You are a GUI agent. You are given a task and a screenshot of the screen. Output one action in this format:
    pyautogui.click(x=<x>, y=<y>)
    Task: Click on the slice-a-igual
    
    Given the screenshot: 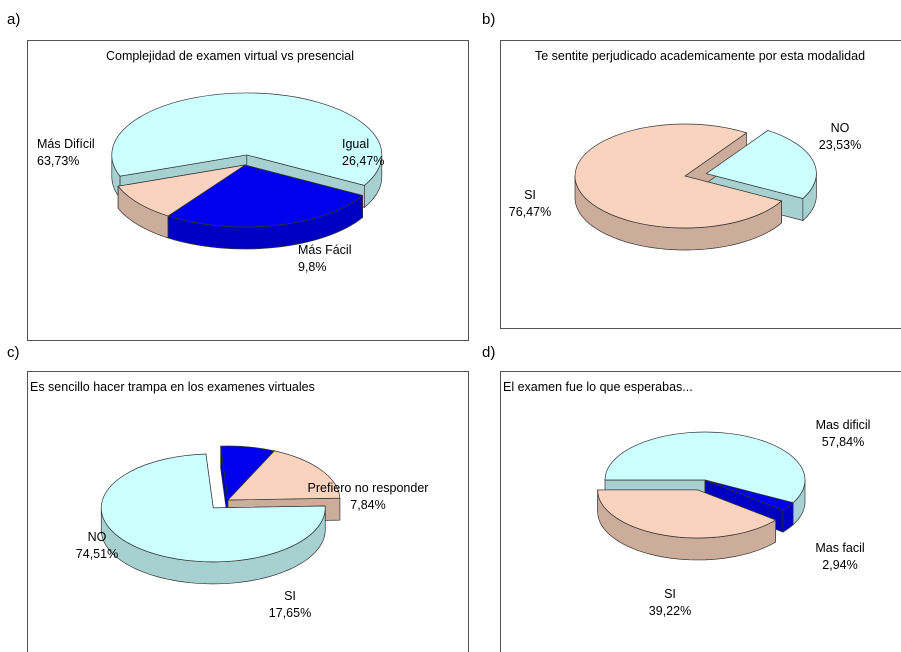 What is the action you would take?
    pyautogui.click(x=265, y=196)
    